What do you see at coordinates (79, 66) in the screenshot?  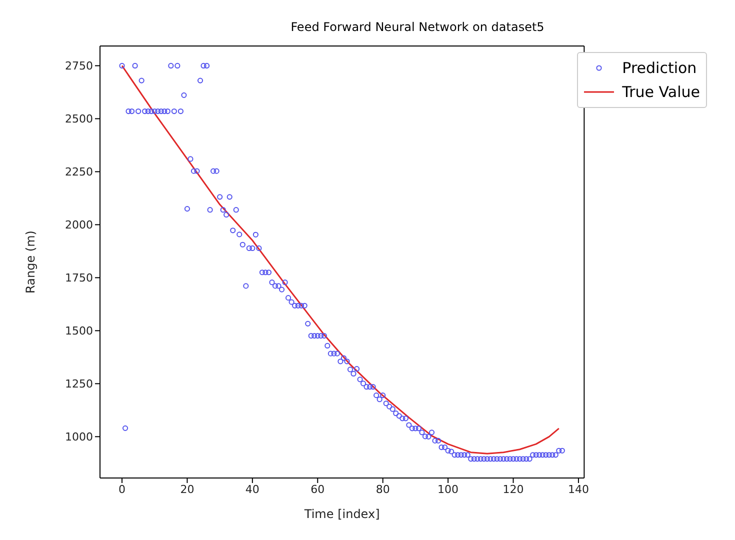 I see `y-tick-label: 2750` at bounding box center [79, 66].